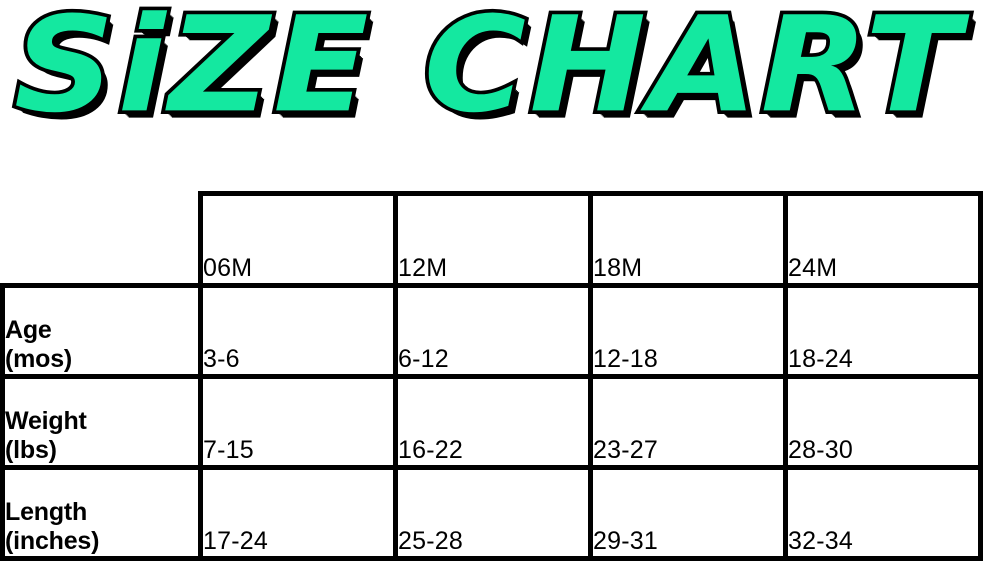 Image resolution: width=984 pixels, height=561 pixels. I want to click on row-header-age-name: Age, so click(28, 330).